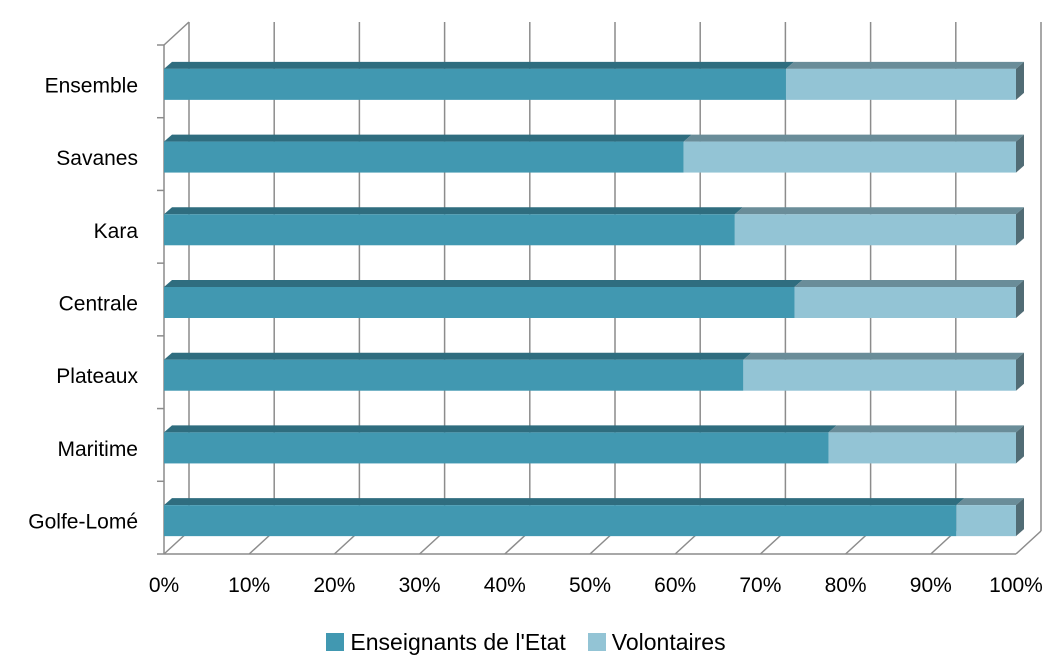 The image size is (1052, 668). I want to click on category-label: Maritime, so click(97, 449).